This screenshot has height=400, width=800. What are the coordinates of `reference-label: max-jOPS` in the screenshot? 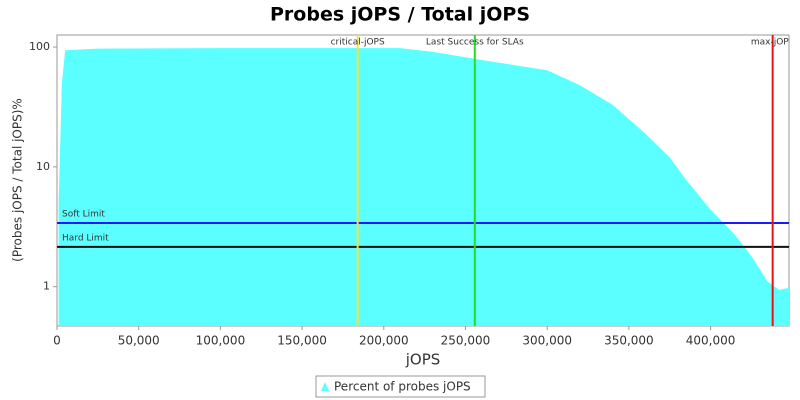 It's located at (773, 43).